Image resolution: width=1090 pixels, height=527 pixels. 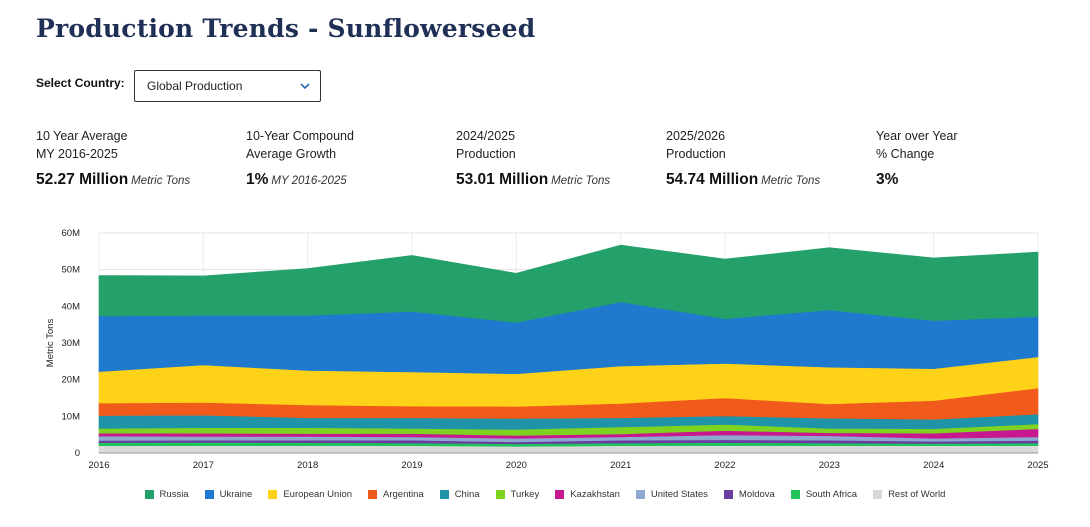 What do you see at coordinates (71, 416) in the screenshot?
I see `y-tick-label: 10M` at bounding box center [71, 416].